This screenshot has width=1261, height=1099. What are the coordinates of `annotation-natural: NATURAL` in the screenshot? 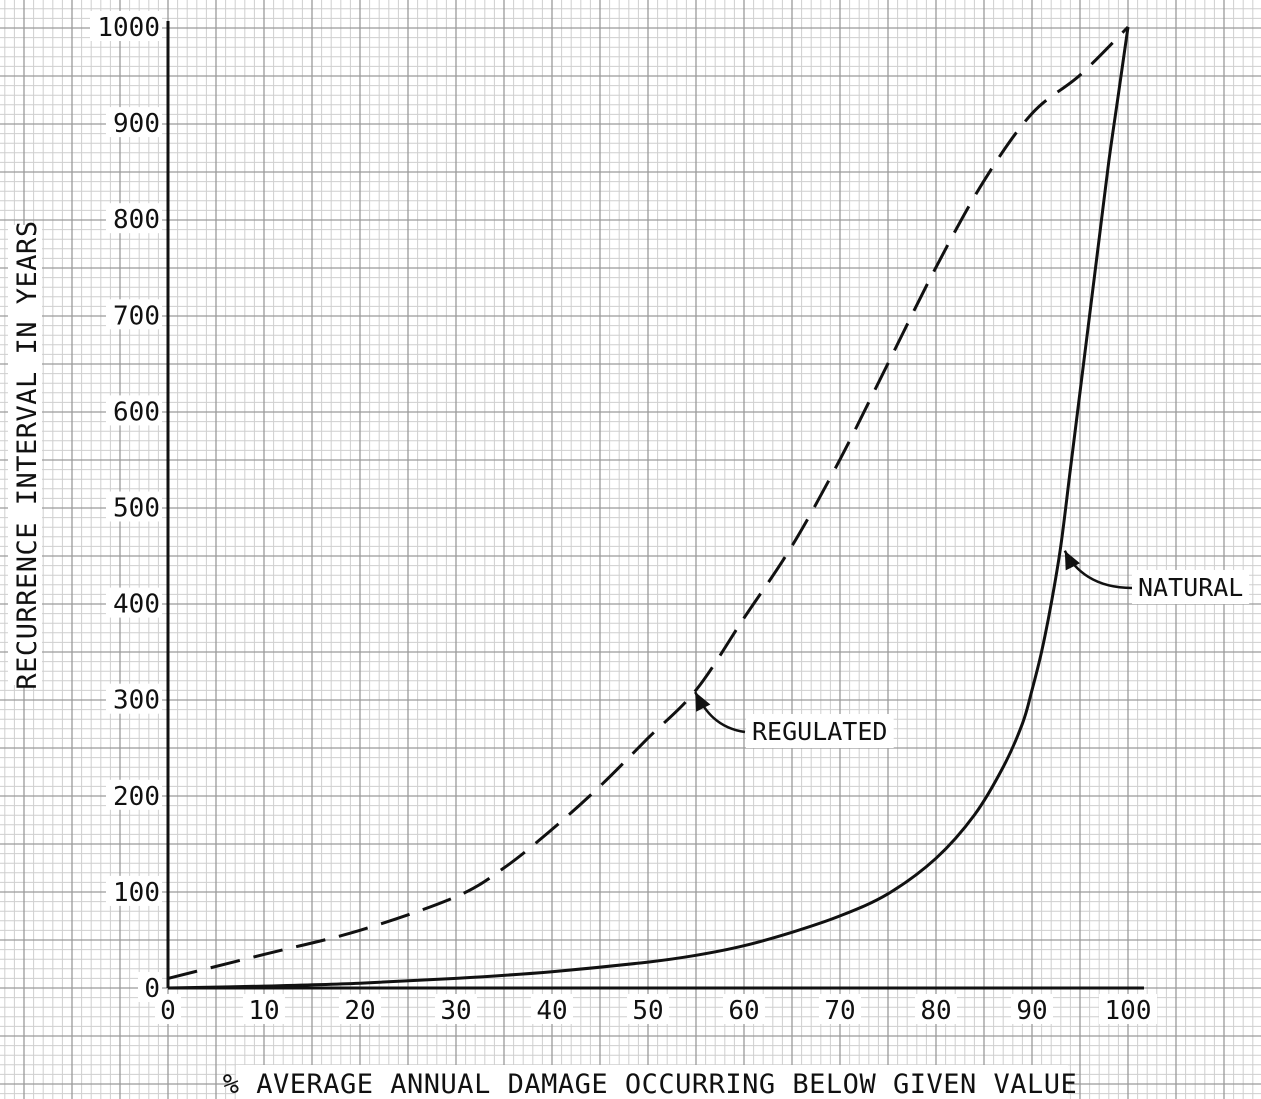 It's located at (1190, 587).